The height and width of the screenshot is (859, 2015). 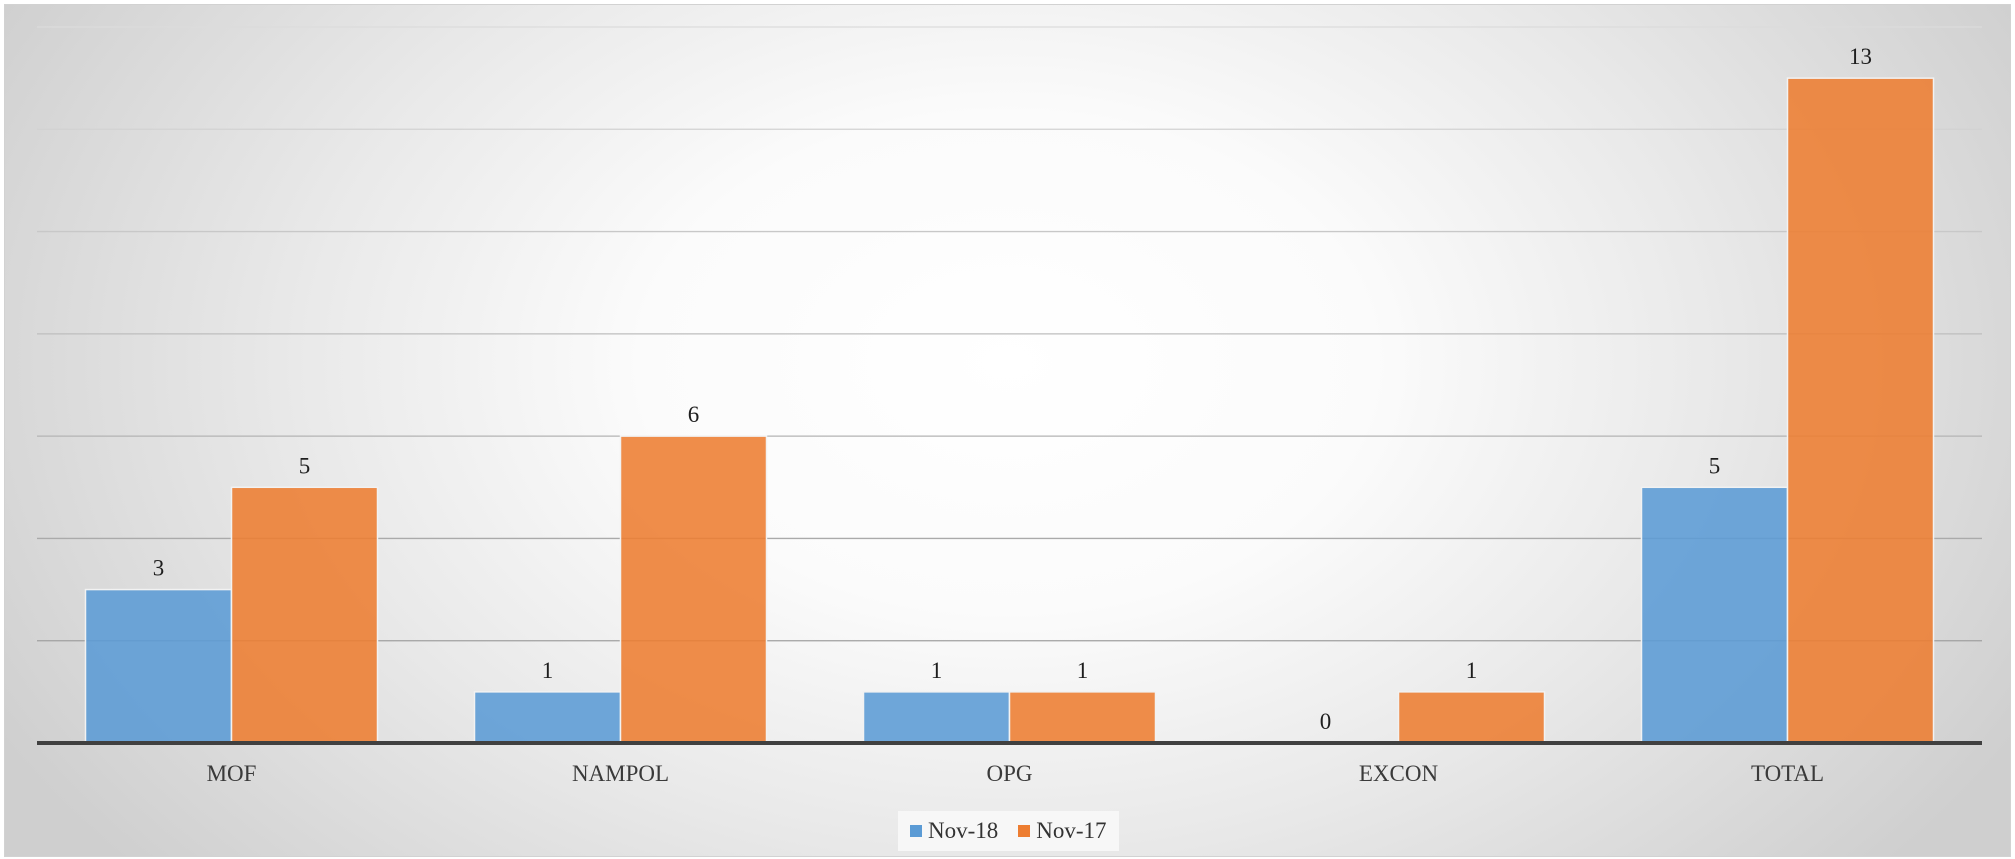 I want to click on legend: Nov-18 Nov-17, so click(x=1008, y=831).